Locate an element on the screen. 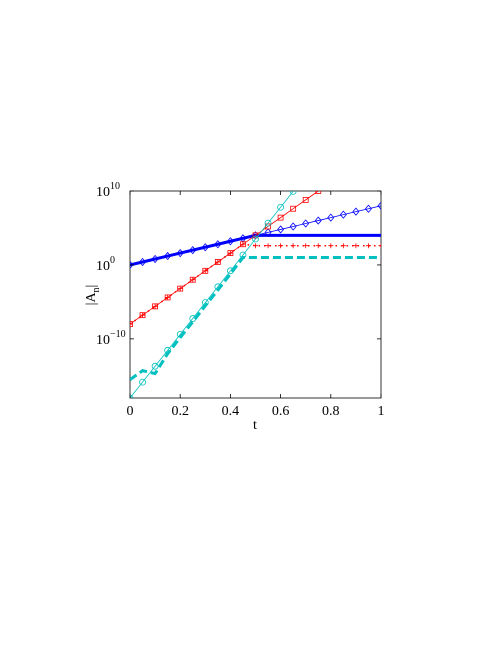  y-tick-label: 100 is located at coordinates (105, 264).